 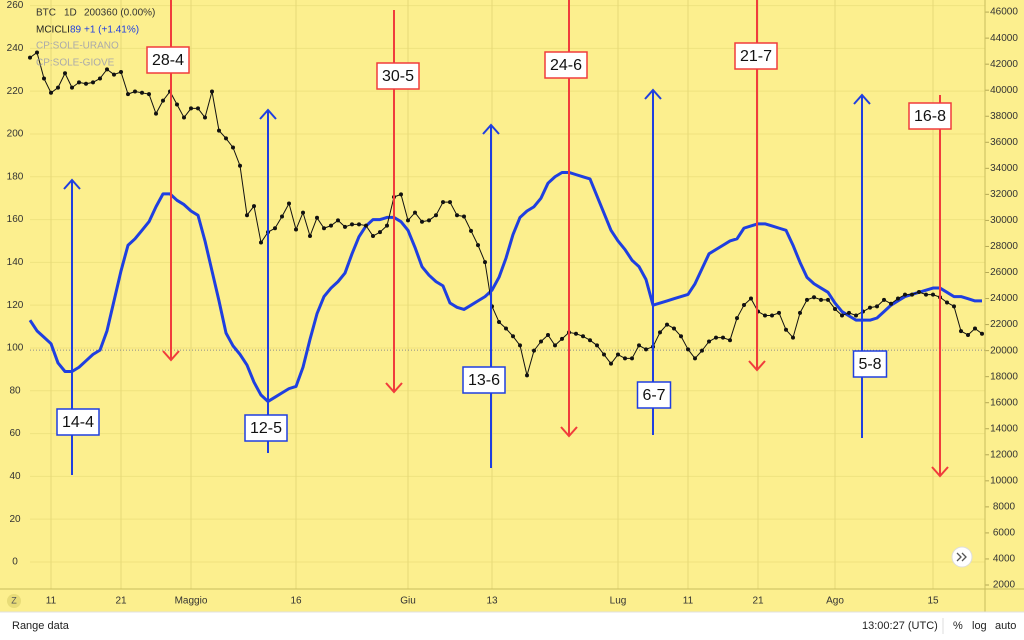 I want to click on x-tick-label: 15, so click(x=933, y=601).